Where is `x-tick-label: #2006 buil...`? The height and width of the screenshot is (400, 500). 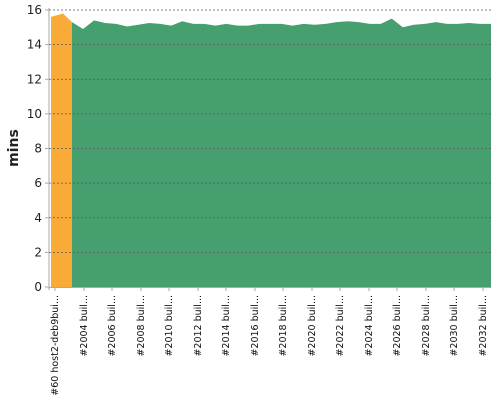 x-tick-label: #2006 buil... is located at coordinates (112, 326).